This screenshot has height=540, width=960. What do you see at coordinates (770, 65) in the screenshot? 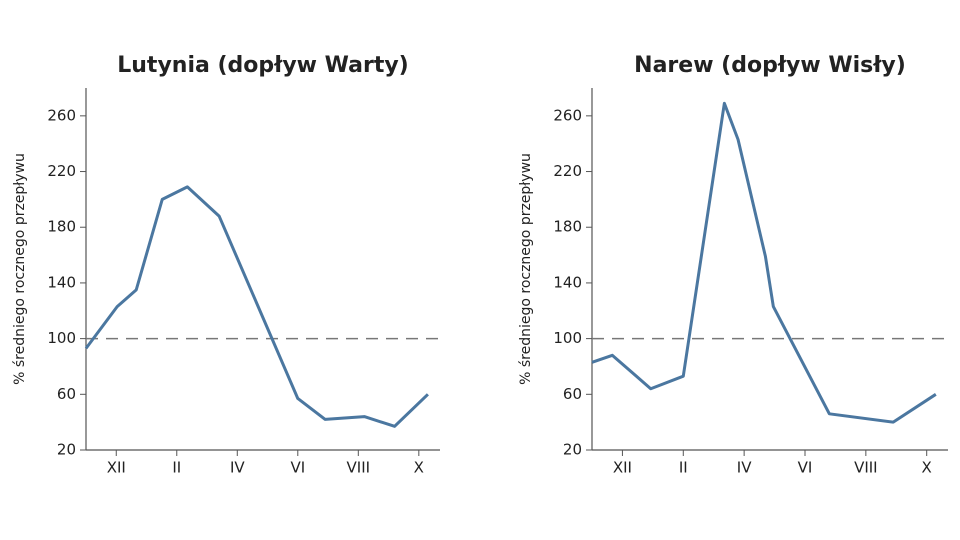
I see `chart-title: Narew (dopływ Wisły)` at bounding box center [770, 65].